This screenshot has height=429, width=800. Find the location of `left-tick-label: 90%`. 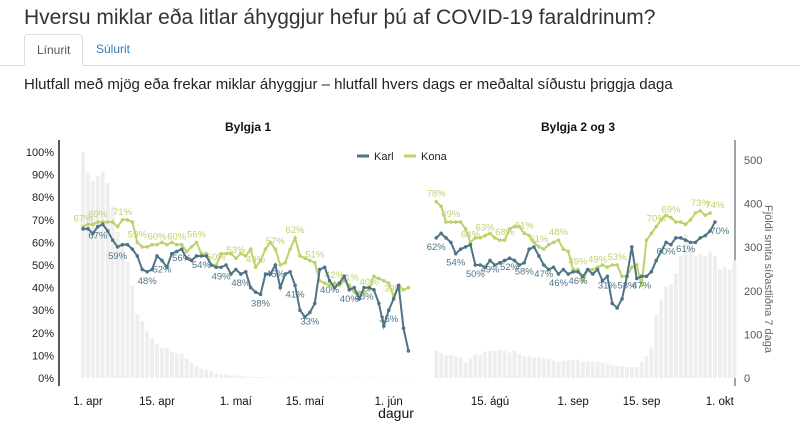

left-tick-label: 90% is located at coordinates (43, 176).